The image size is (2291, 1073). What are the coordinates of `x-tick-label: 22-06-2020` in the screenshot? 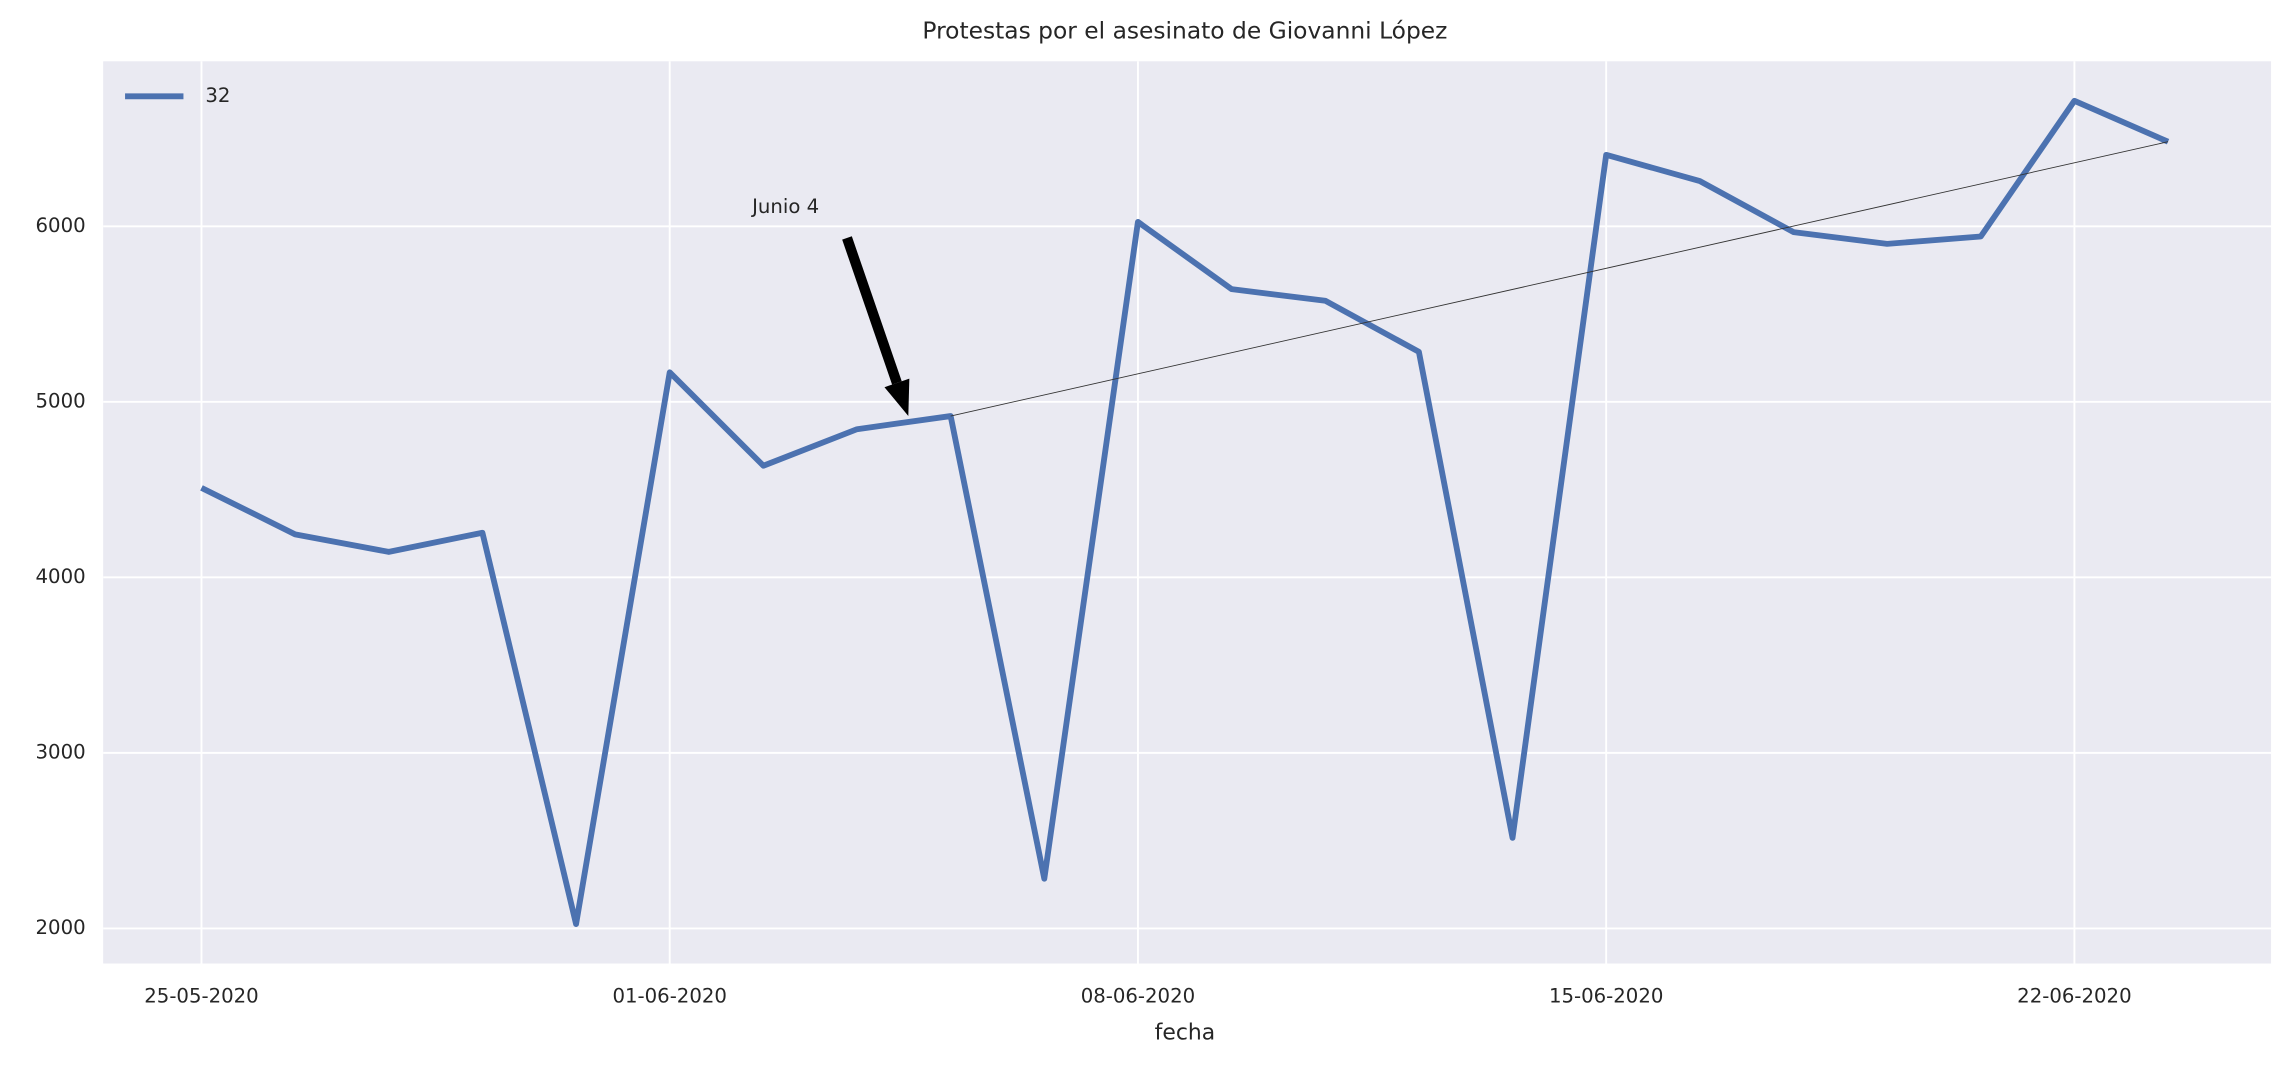 It's located at (2074, 996).